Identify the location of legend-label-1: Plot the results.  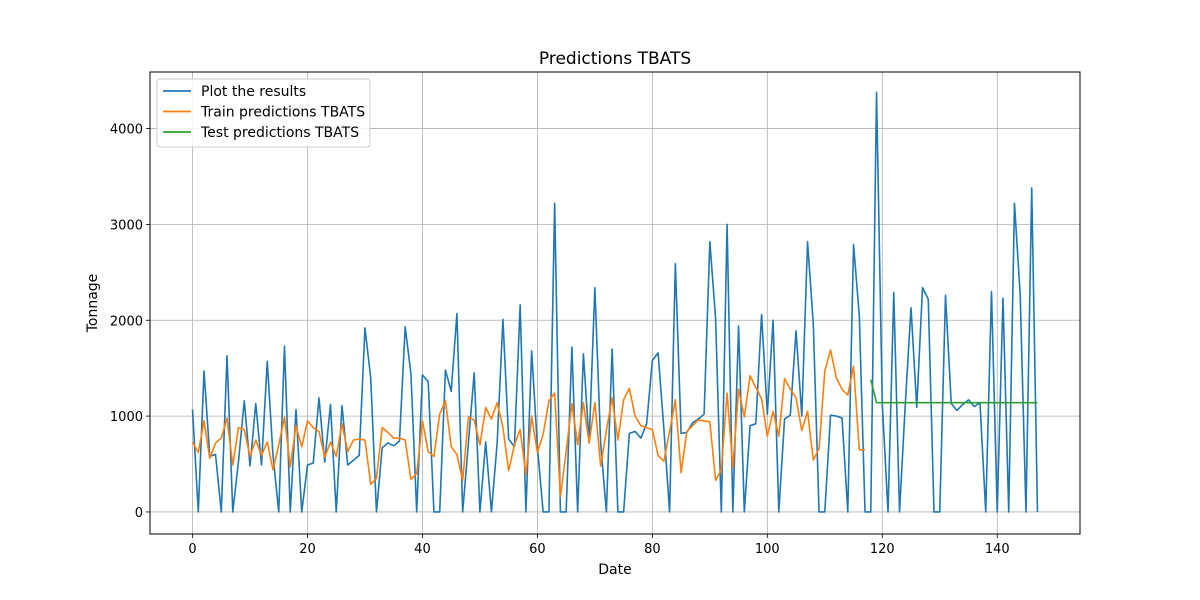
(253, 92).